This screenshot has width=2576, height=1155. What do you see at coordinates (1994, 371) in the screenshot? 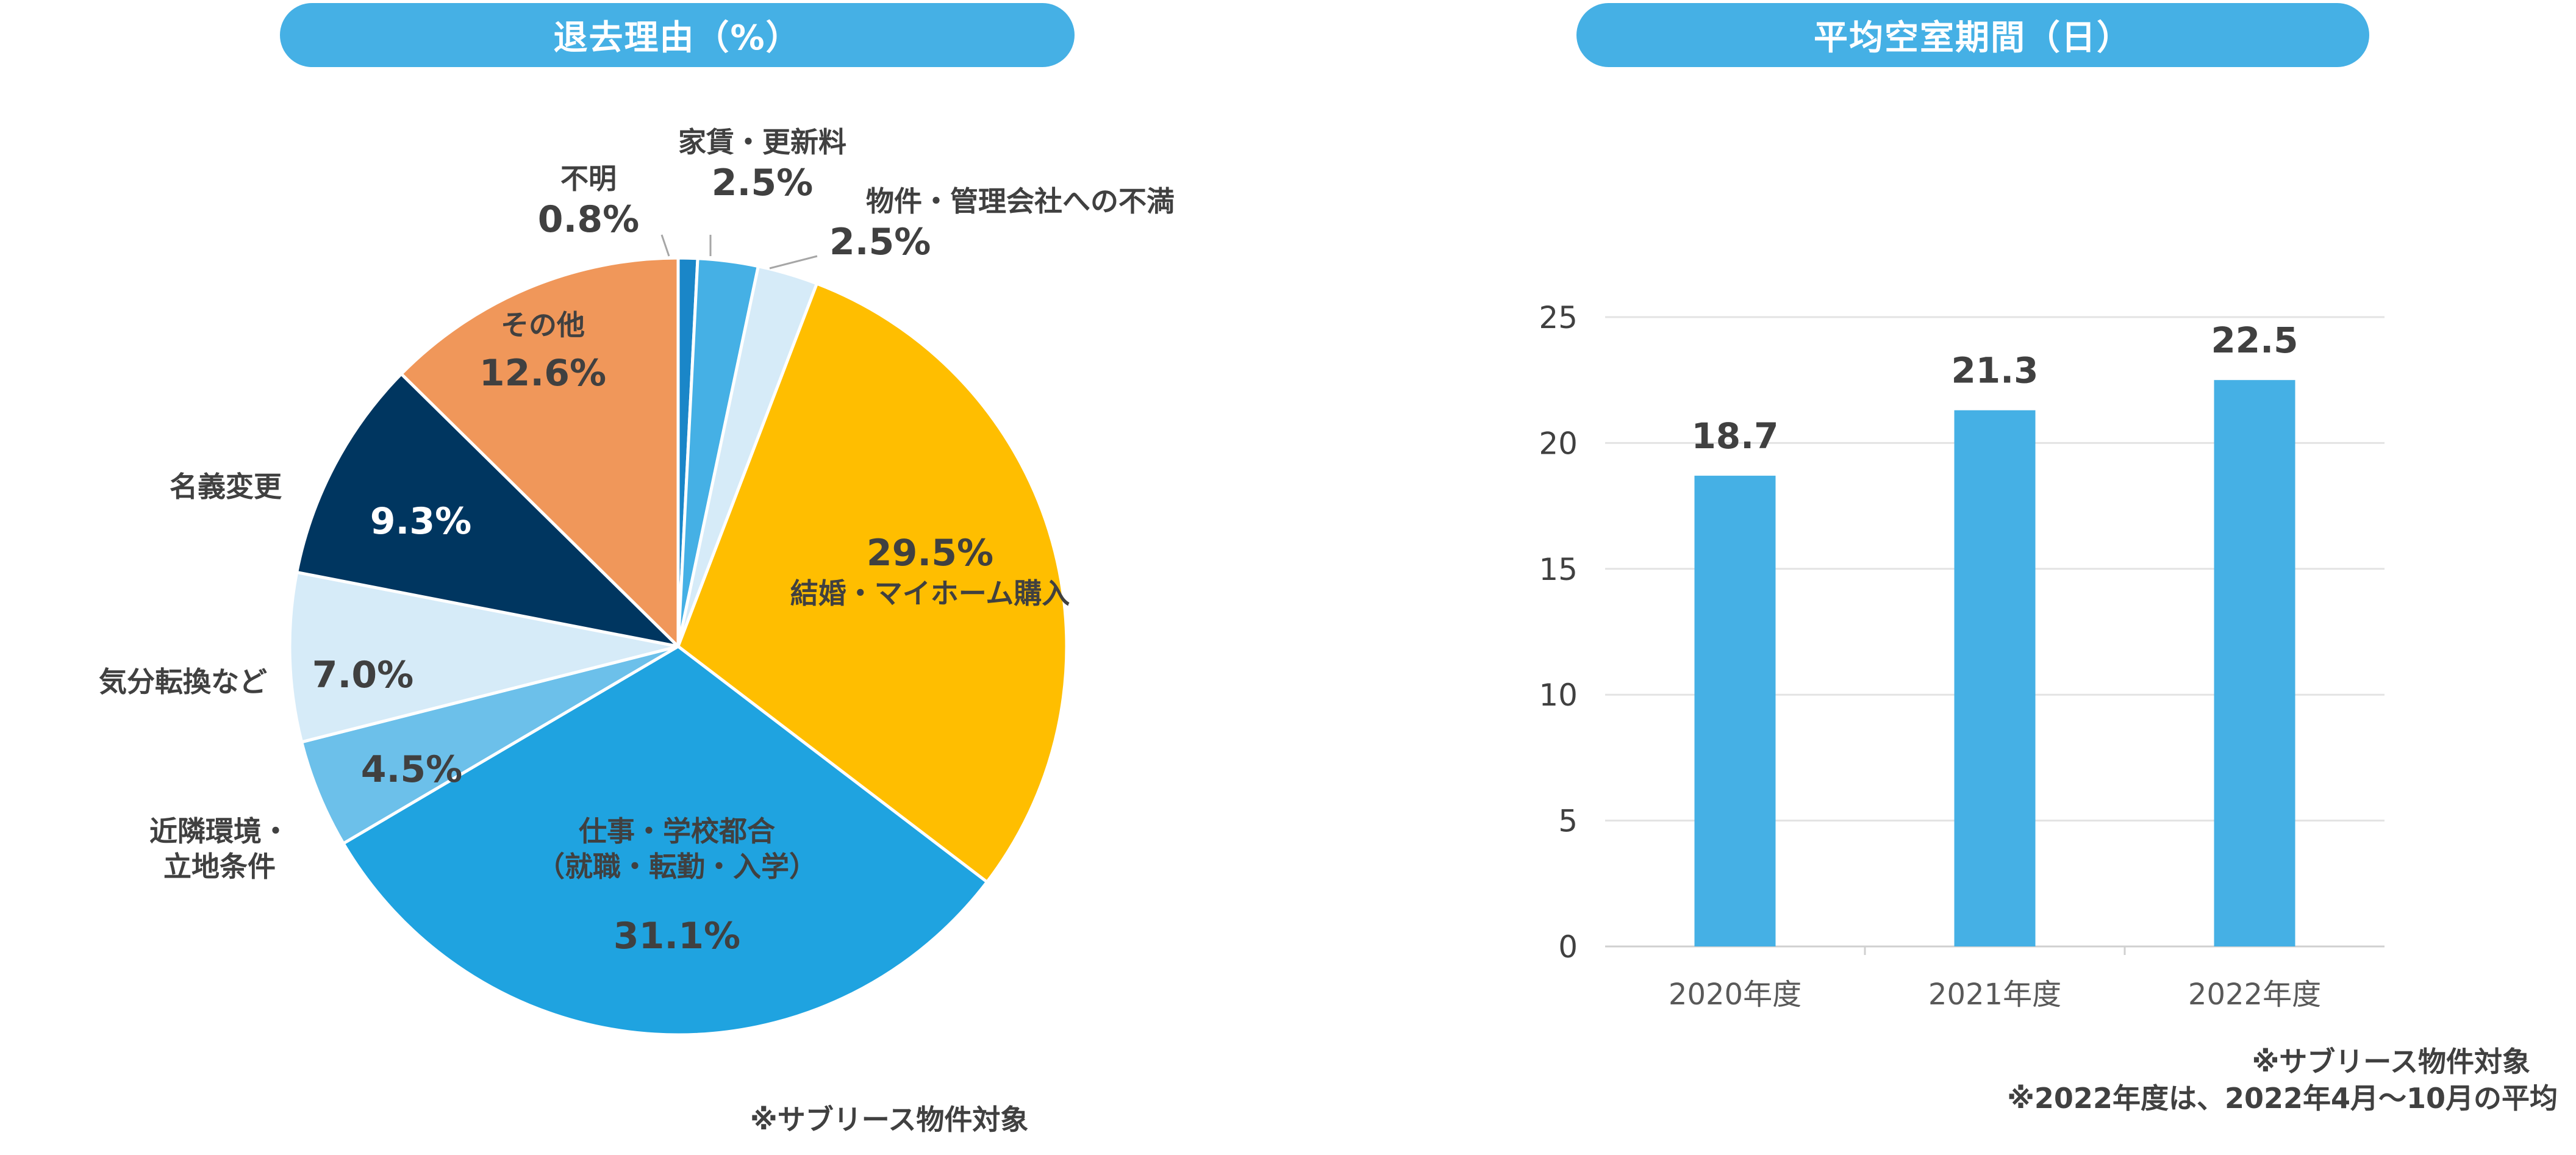
I see `bar-value-2021年度: 21.3` at bounding box center [1994, 371].